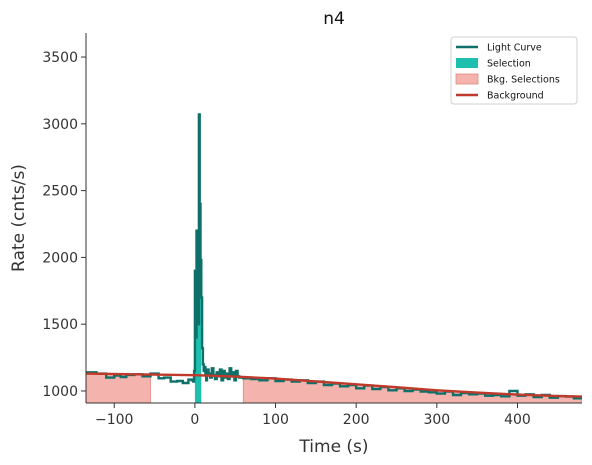 The width and height of the screenshot is (592, 465). What do you see at coordinates (275, 420) in the screenshot?
I see `x-tick-label: 100` at bounding box center [275, 420].